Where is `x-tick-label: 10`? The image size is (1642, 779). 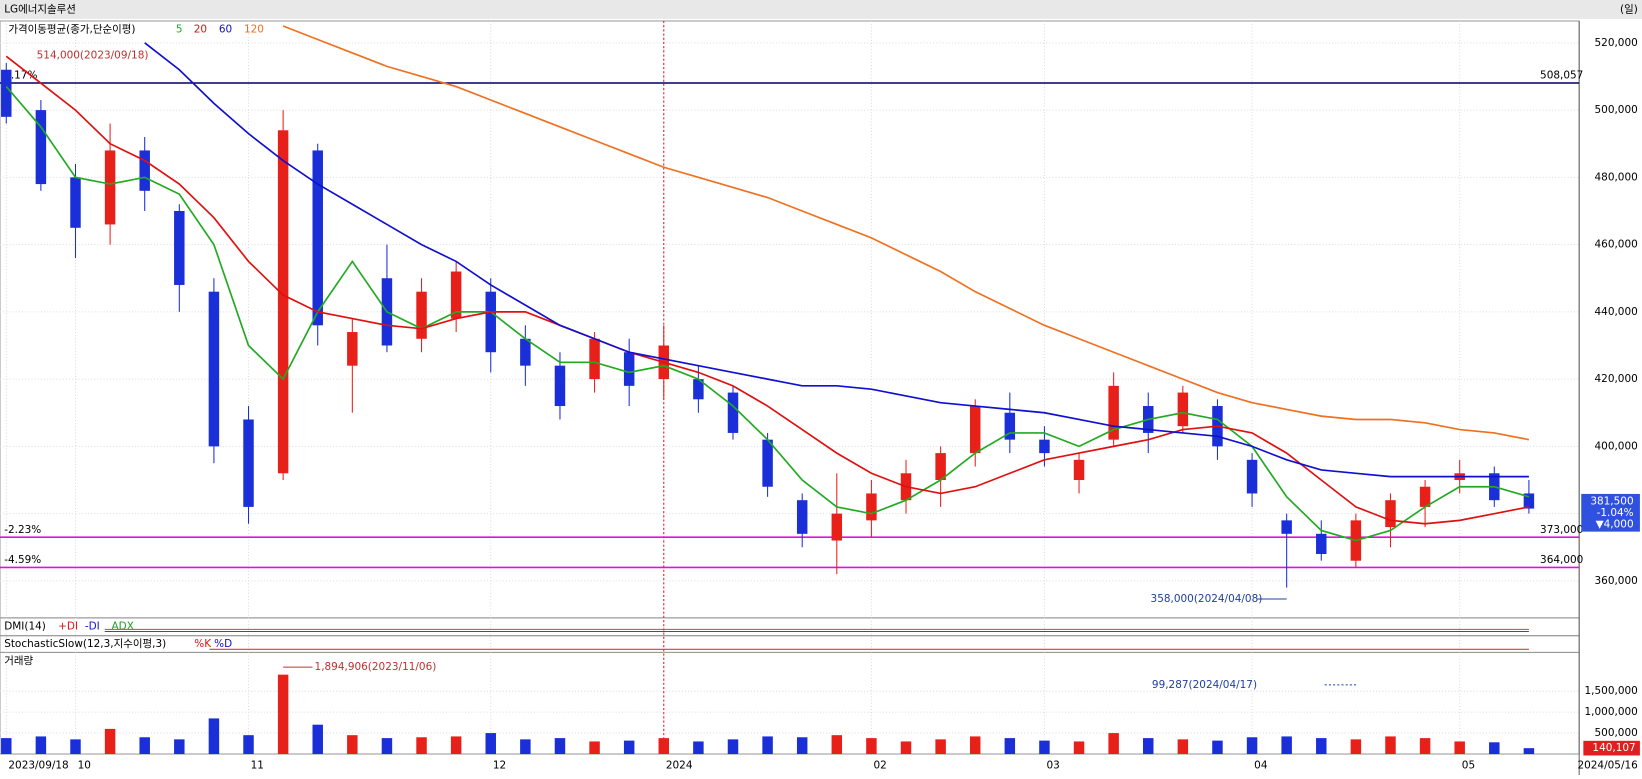 x-tick-label: 10 is located at coordinates (84, 766).